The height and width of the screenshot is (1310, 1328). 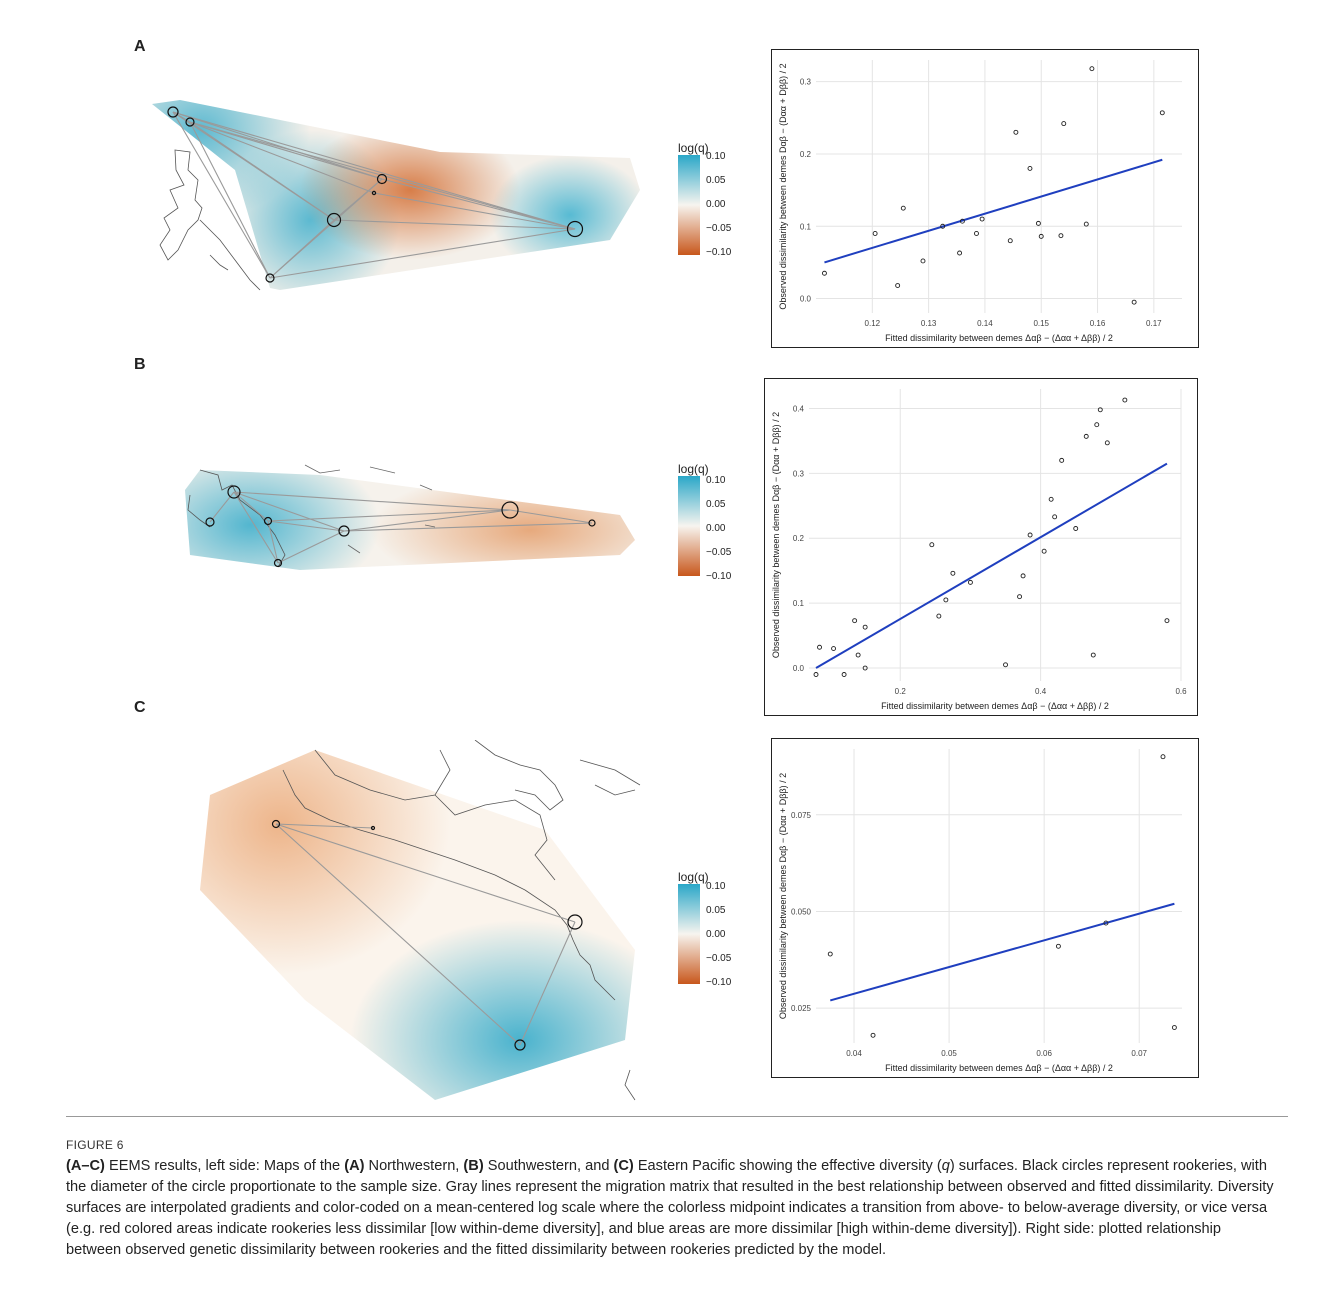 I want to click on y-tick-label: 0.2, so click(x=806, y=154).